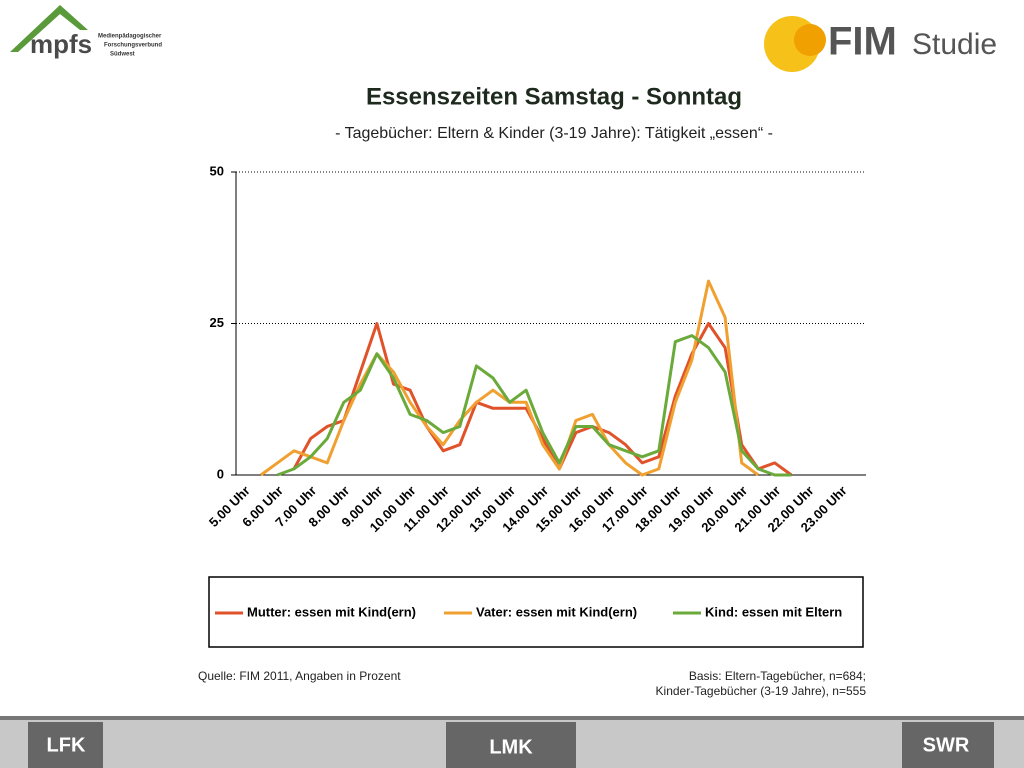 Image resolution: width=1024 pixels, height=768 pixels. What do you see at coordinates (122, 55) in the screenshot?
I see `mpfs-sub: Südwest` at bounding box center [122, 55].